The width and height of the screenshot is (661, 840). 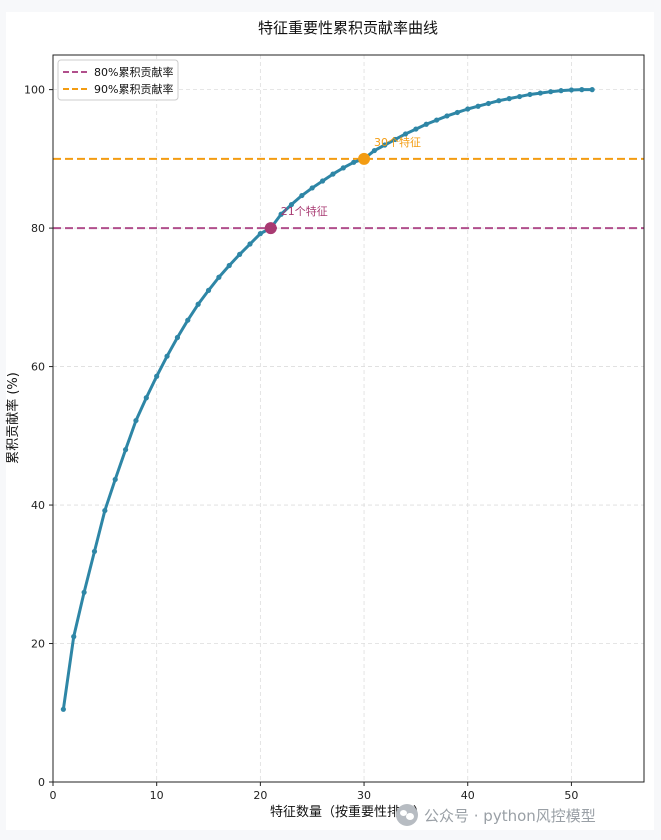 I want to click on annotation-label: 30个特征, so click(x=397, y=142).